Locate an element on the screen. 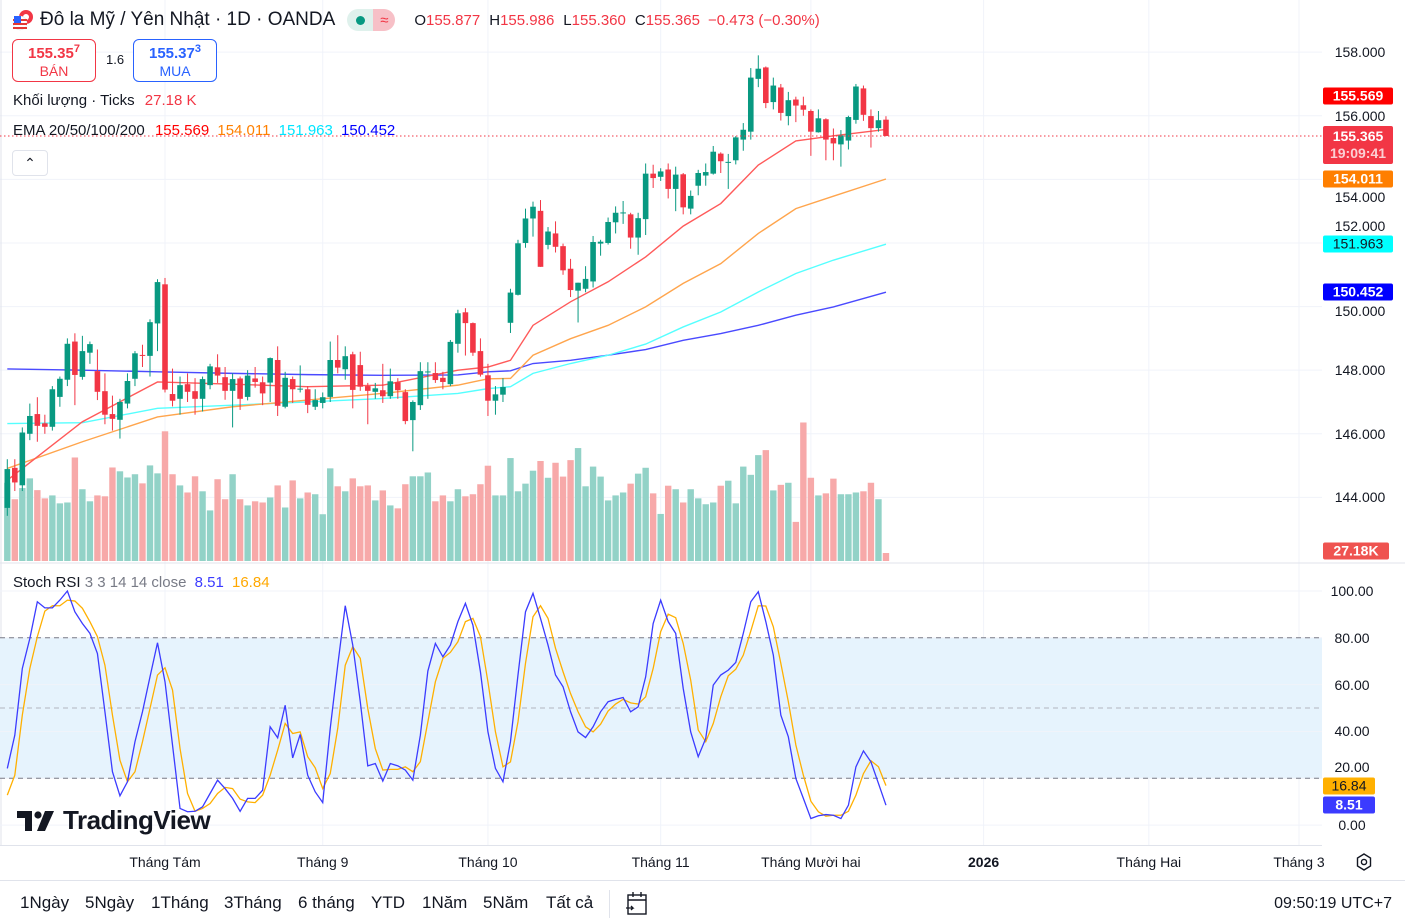 The height and width of the screenshot is (924, 1405). tradingview-wordmark: TradingView is located at coordinates (137, 820).